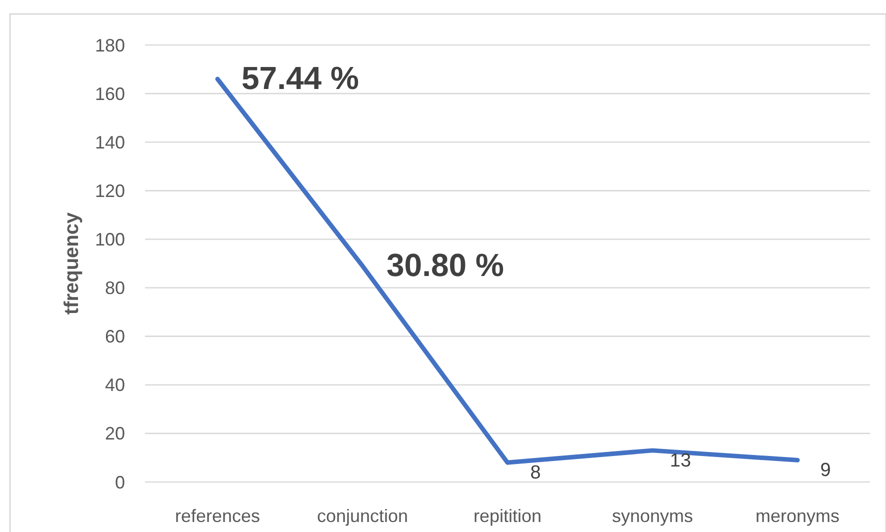  What do you see at coordinates (109, 190) in the screenshot?
I see `y-tick-label: 120` at bounding box center [109, 190].